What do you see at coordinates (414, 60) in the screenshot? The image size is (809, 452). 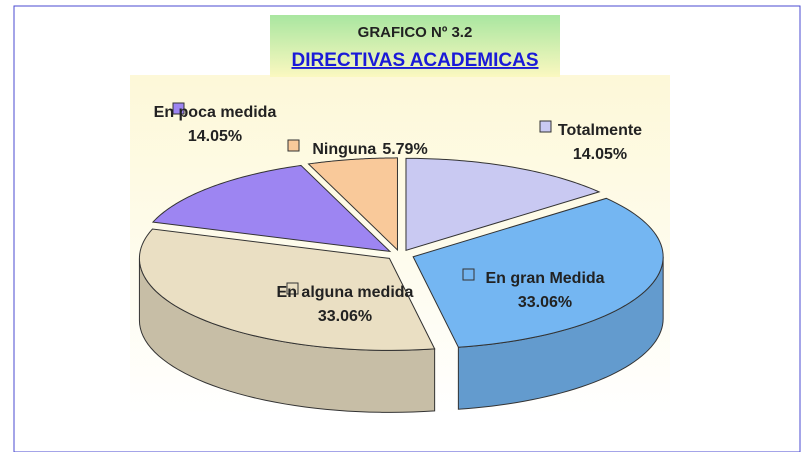 I see `chart-subtitle: DIRECTIVAS ACADEMICAS` at bounding box center [414, 60].